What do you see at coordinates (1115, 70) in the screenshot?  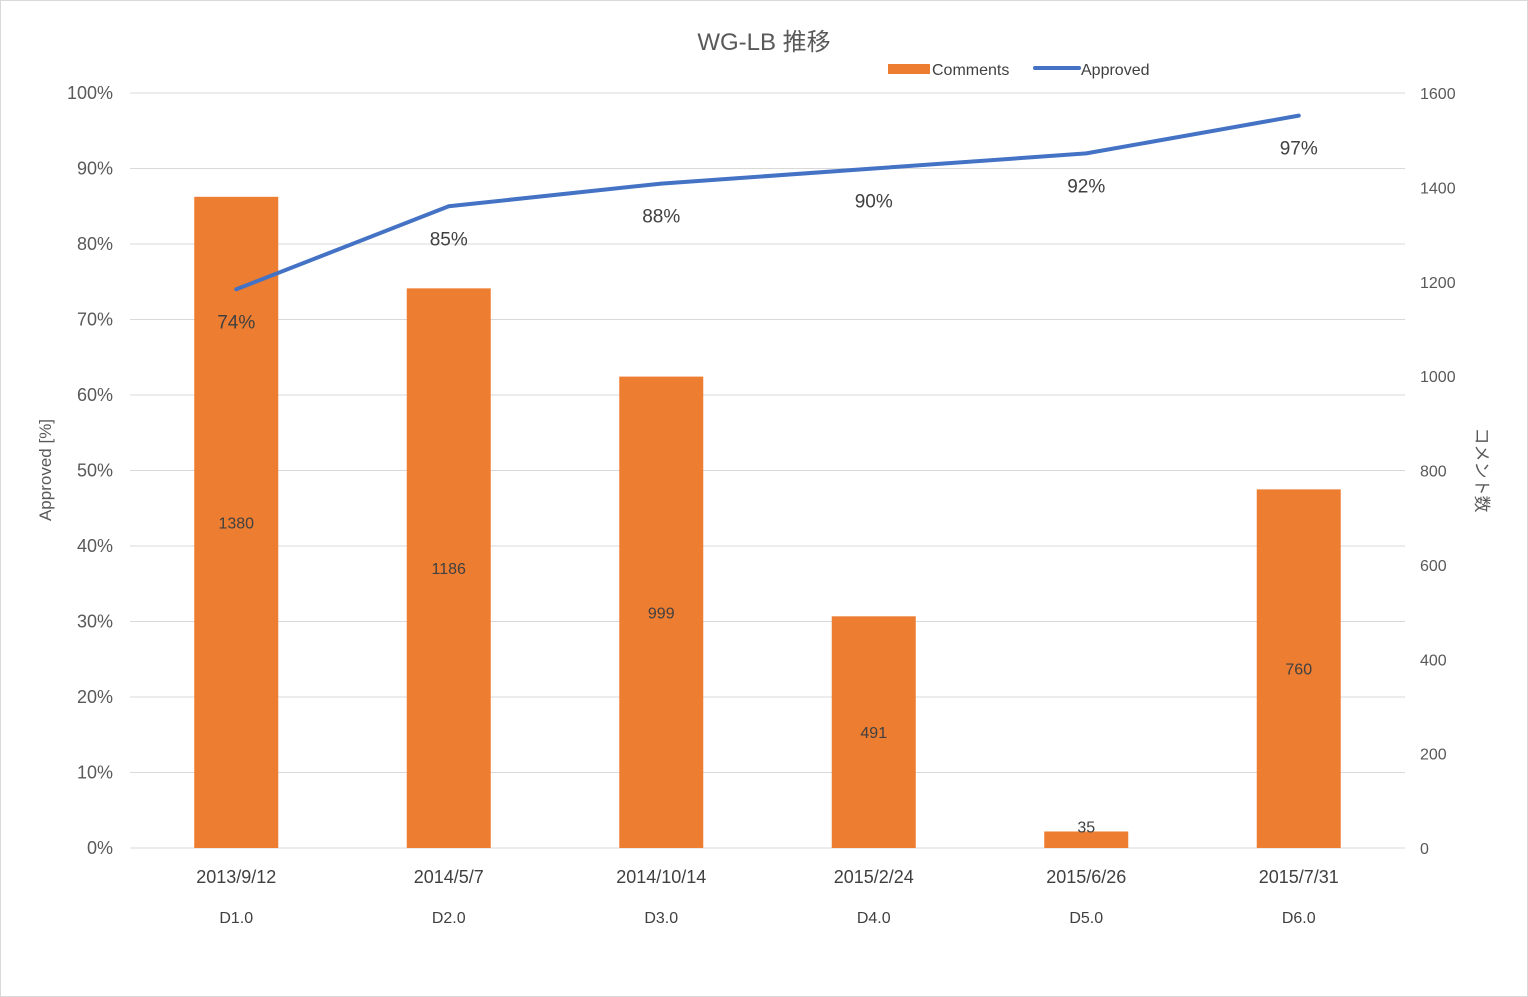 I see `legend-label-approved: Approved` at bounding box center [1115, 70].